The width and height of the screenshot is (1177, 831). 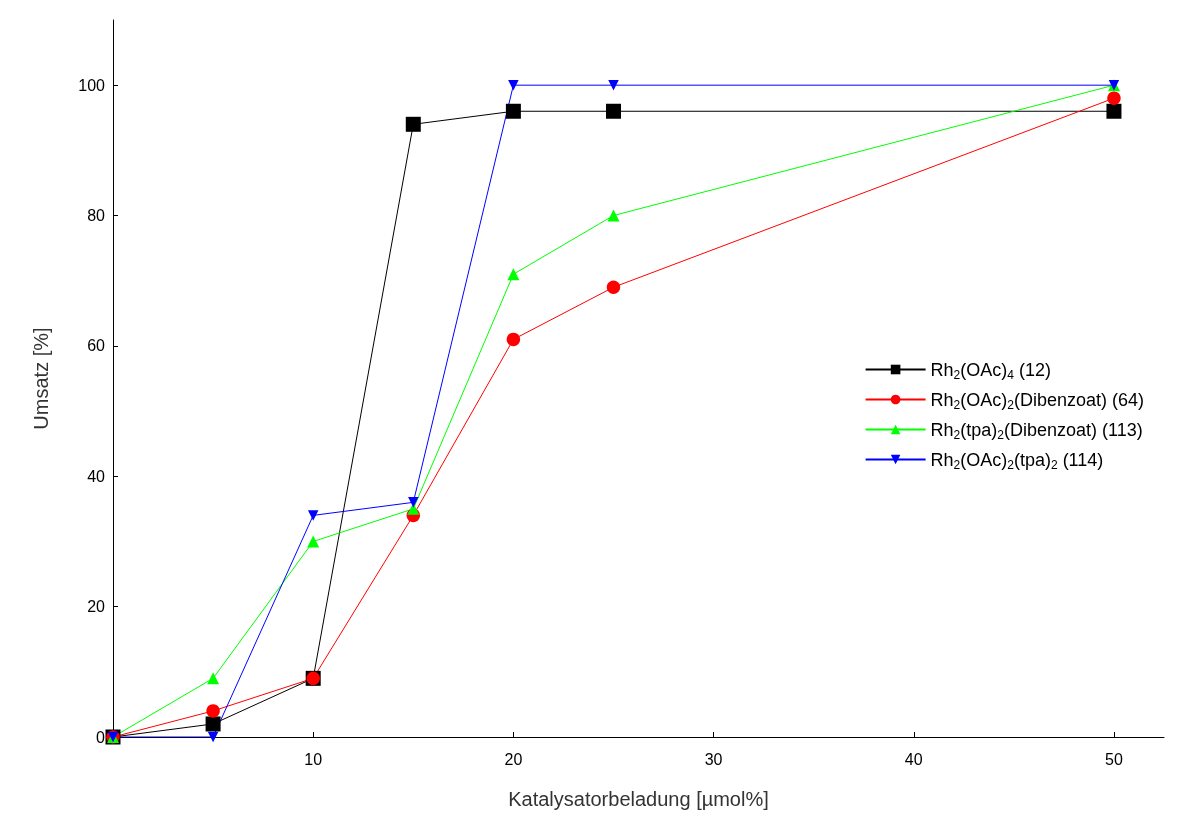 I want to click on y-tick-label: 40, so click(x=96, y=476).